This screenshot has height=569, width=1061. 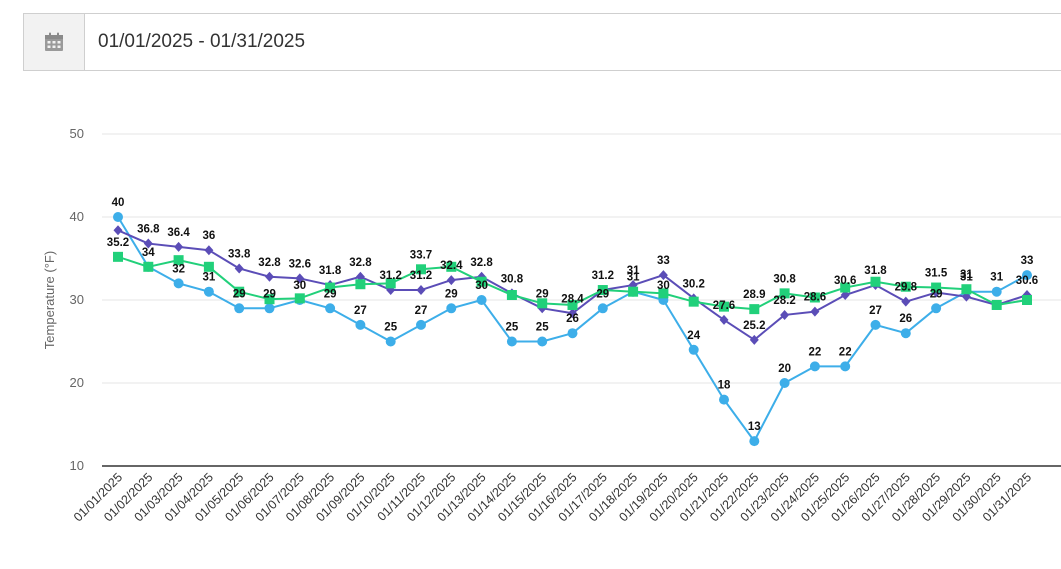 What do you see at coordinates (815, 352) in the screenshot?
I see `data-label: 22` at bounding box center [815, 352].